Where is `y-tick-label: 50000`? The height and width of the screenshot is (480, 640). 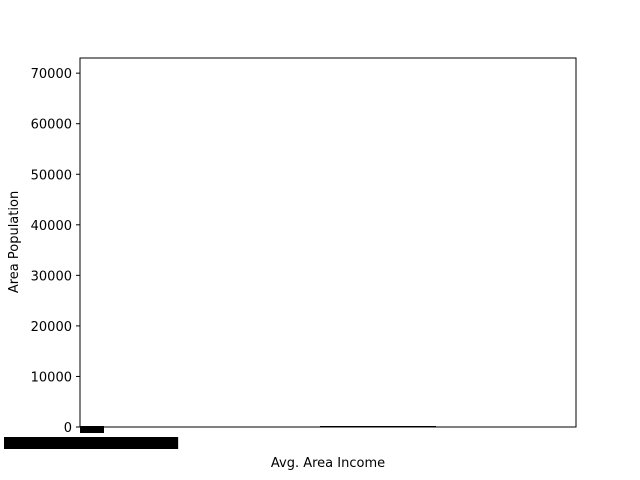 y-tick-label: 50000 is located at coordinates (51, 175).